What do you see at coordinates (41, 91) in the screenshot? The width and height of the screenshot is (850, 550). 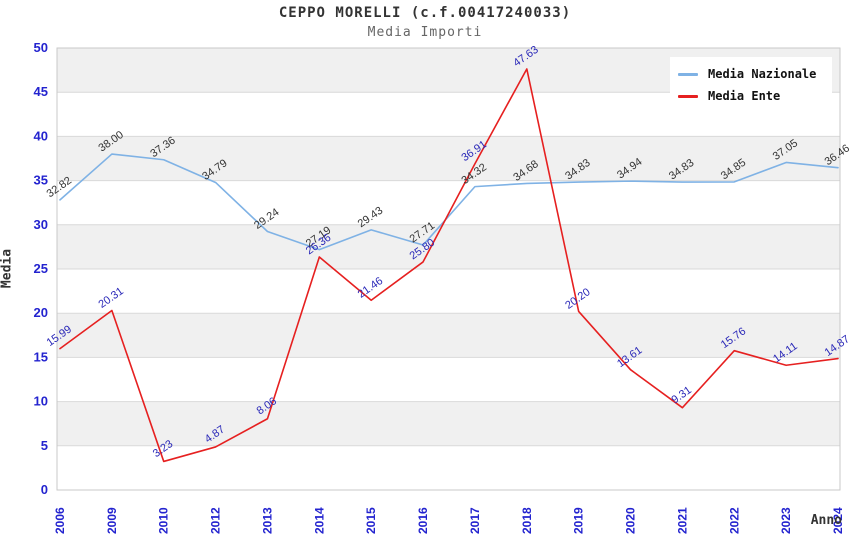 I see `y-tick-label: 45` at bounding box center [41, 91].